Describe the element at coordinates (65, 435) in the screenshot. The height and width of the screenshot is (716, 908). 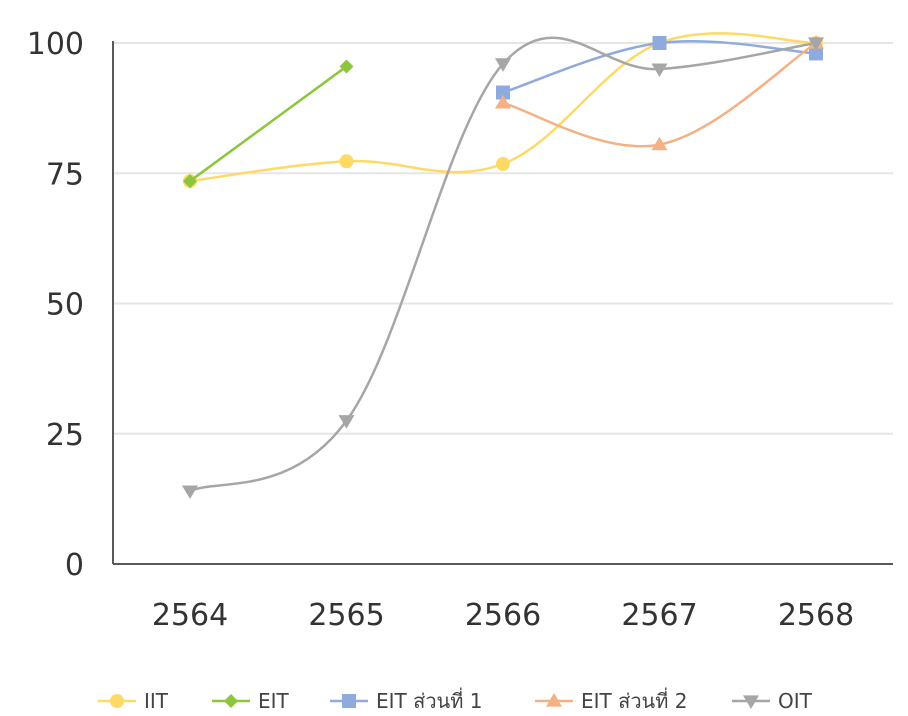
I see `y-tick-label-25: 25` at that location.